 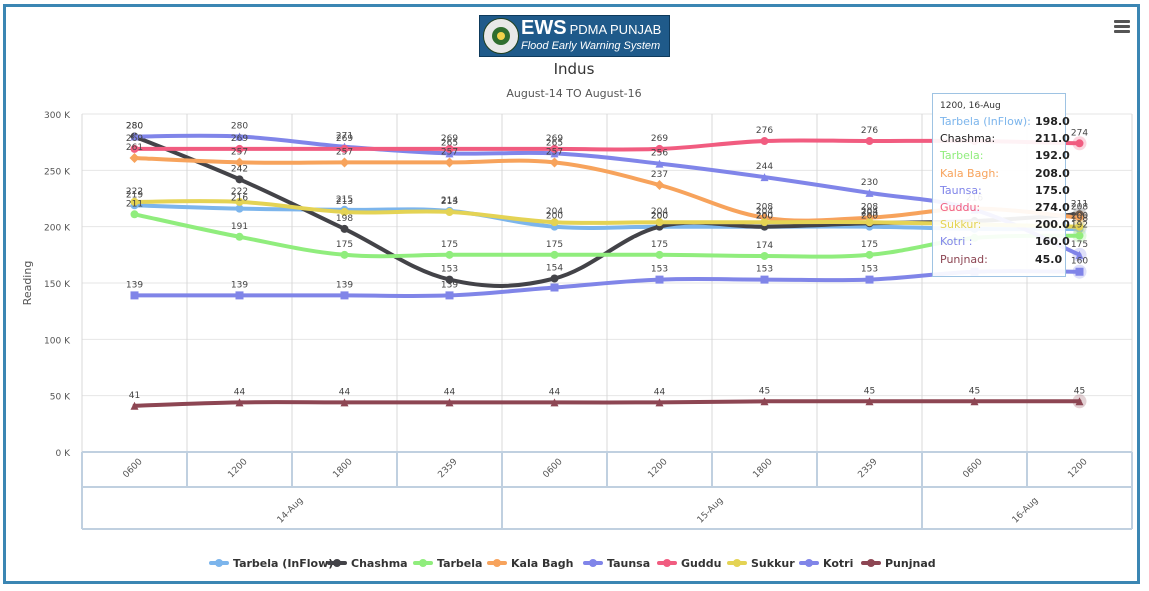 I want to click on legend-item: Guddu, so click(x=689, y=563).